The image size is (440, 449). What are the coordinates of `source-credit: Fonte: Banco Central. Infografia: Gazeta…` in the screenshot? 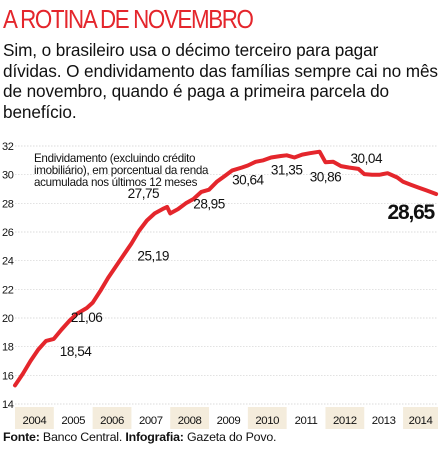 It's located at (139, 437).